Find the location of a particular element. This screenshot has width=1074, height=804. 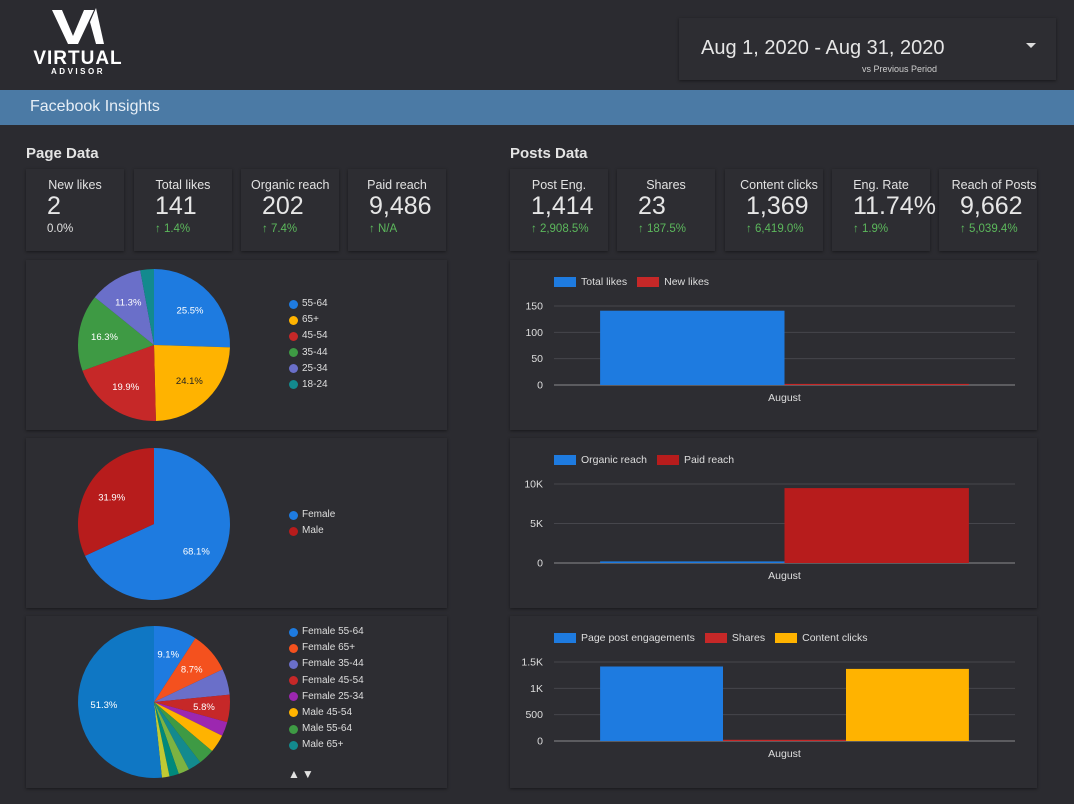

bar-paid-reach is located at coordinates (876, 525).